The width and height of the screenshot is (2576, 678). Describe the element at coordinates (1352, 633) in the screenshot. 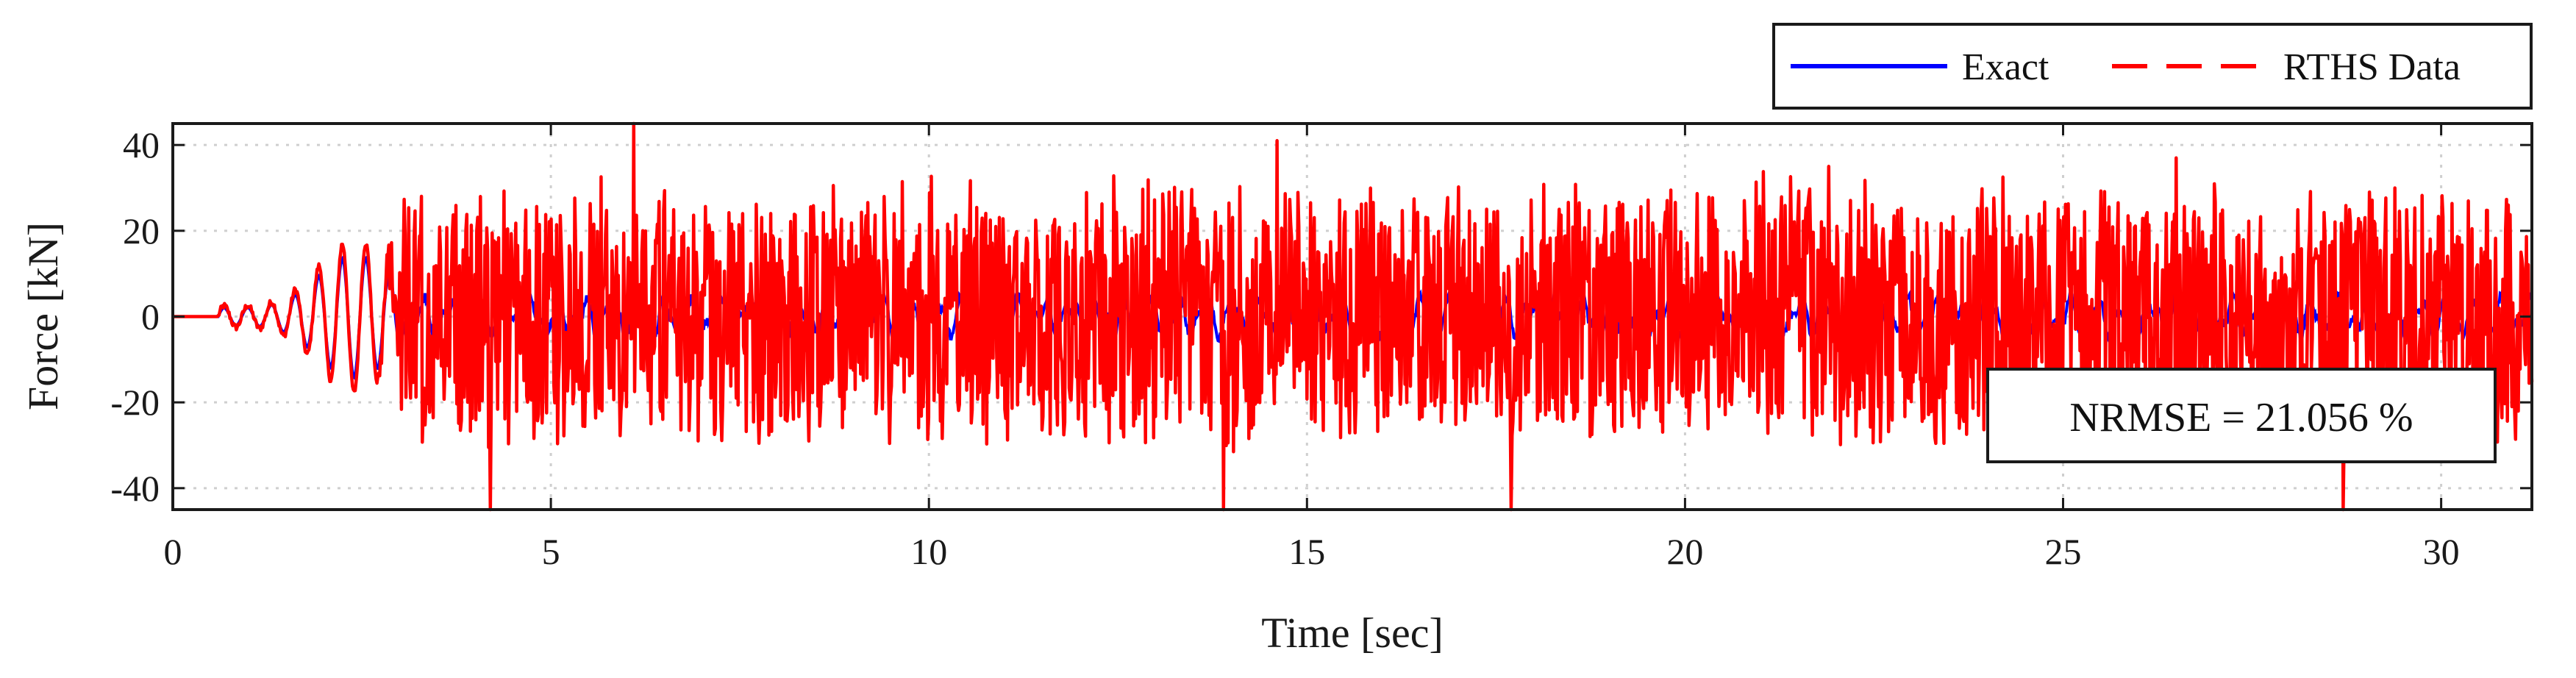

I see `x-axis-label: Time [sec]` at that location.